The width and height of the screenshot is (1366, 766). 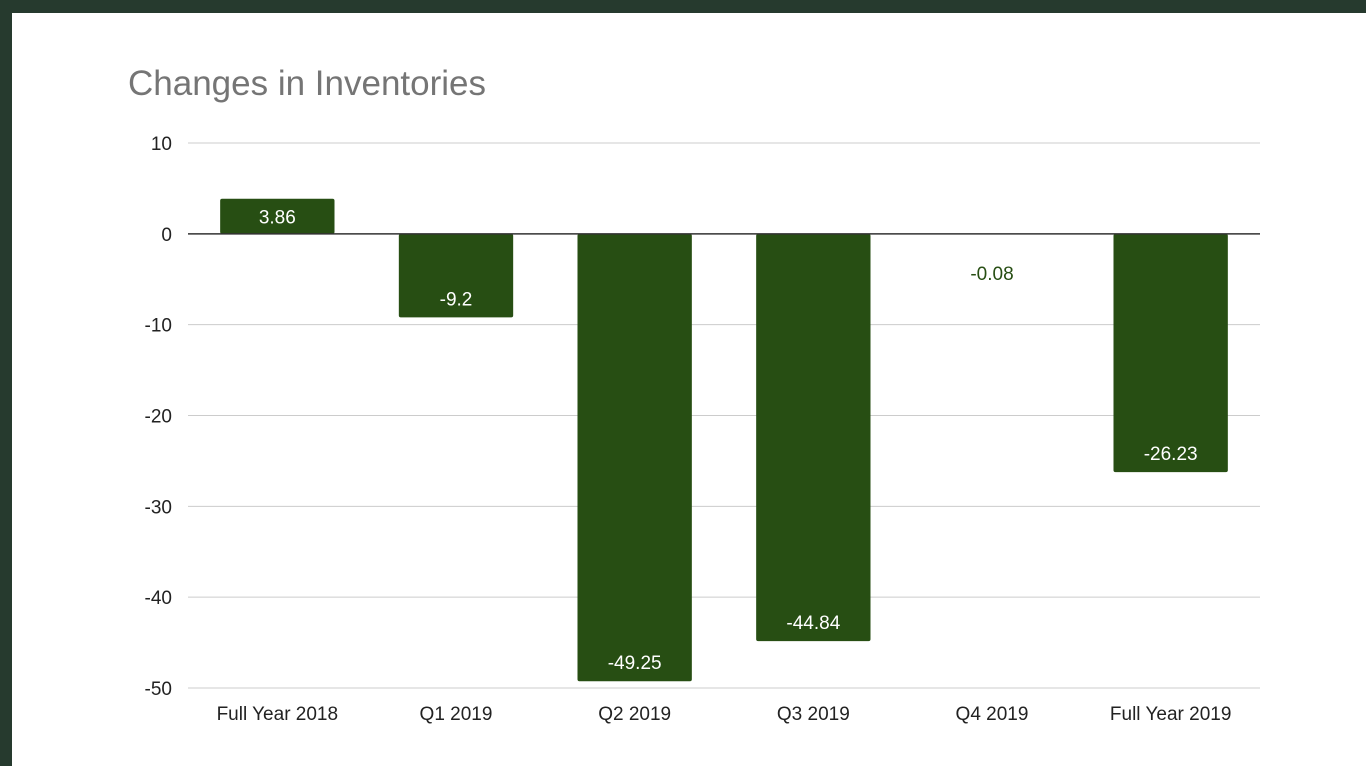 I want to click on y-axis-ticks: 10 0 -10 -20 -30 -40 -50, so click(x=158, y=417).